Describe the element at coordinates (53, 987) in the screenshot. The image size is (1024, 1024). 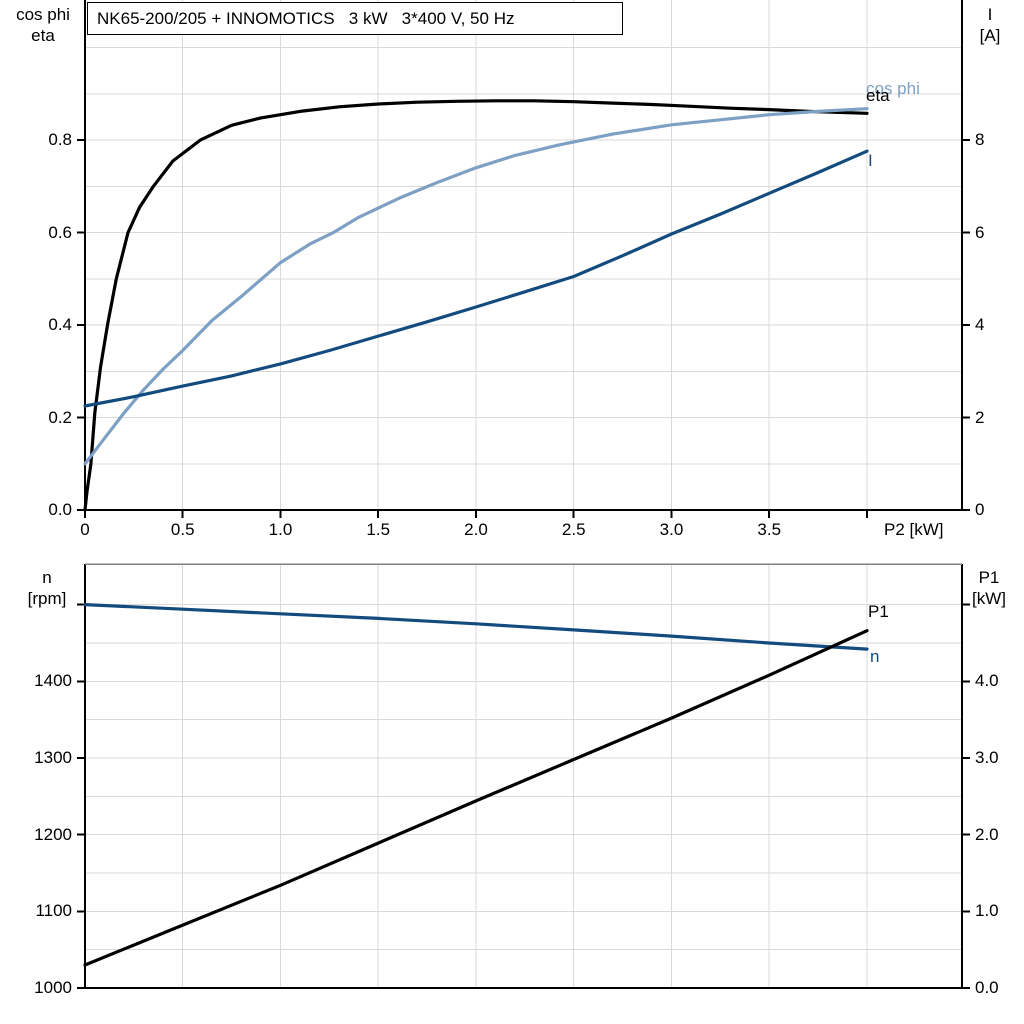
I see `y-left-tick-label: 1000` at that location.